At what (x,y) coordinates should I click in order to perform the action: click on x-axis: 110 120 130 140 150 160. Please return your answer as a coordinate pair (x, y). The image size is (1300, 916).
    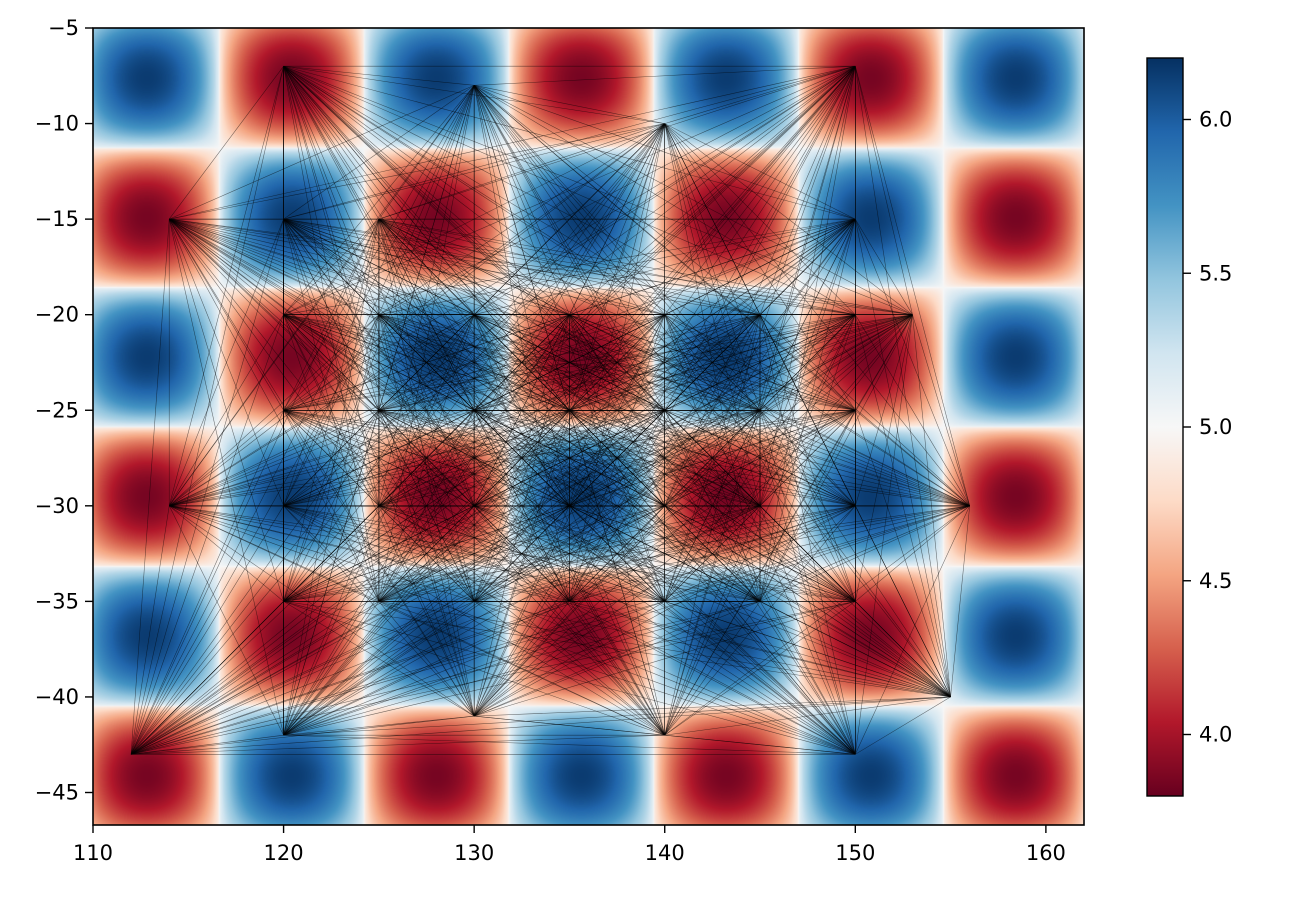
    Looking at the image, I should click on (569, 845).